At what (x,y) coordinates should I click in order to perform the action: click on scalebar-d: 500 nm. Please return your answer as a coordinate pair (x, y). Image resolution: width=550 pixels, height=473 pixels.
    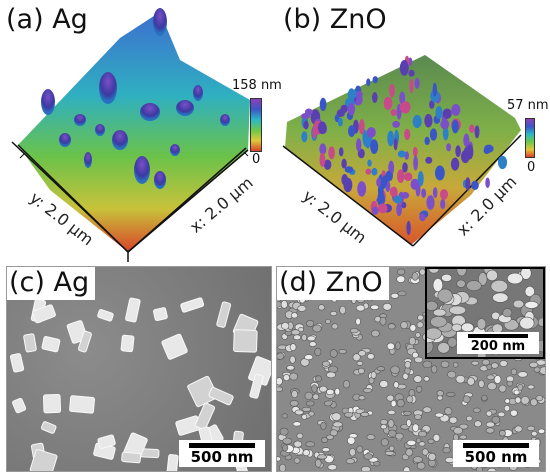
    Looking at the image, I should click on (496, 453).